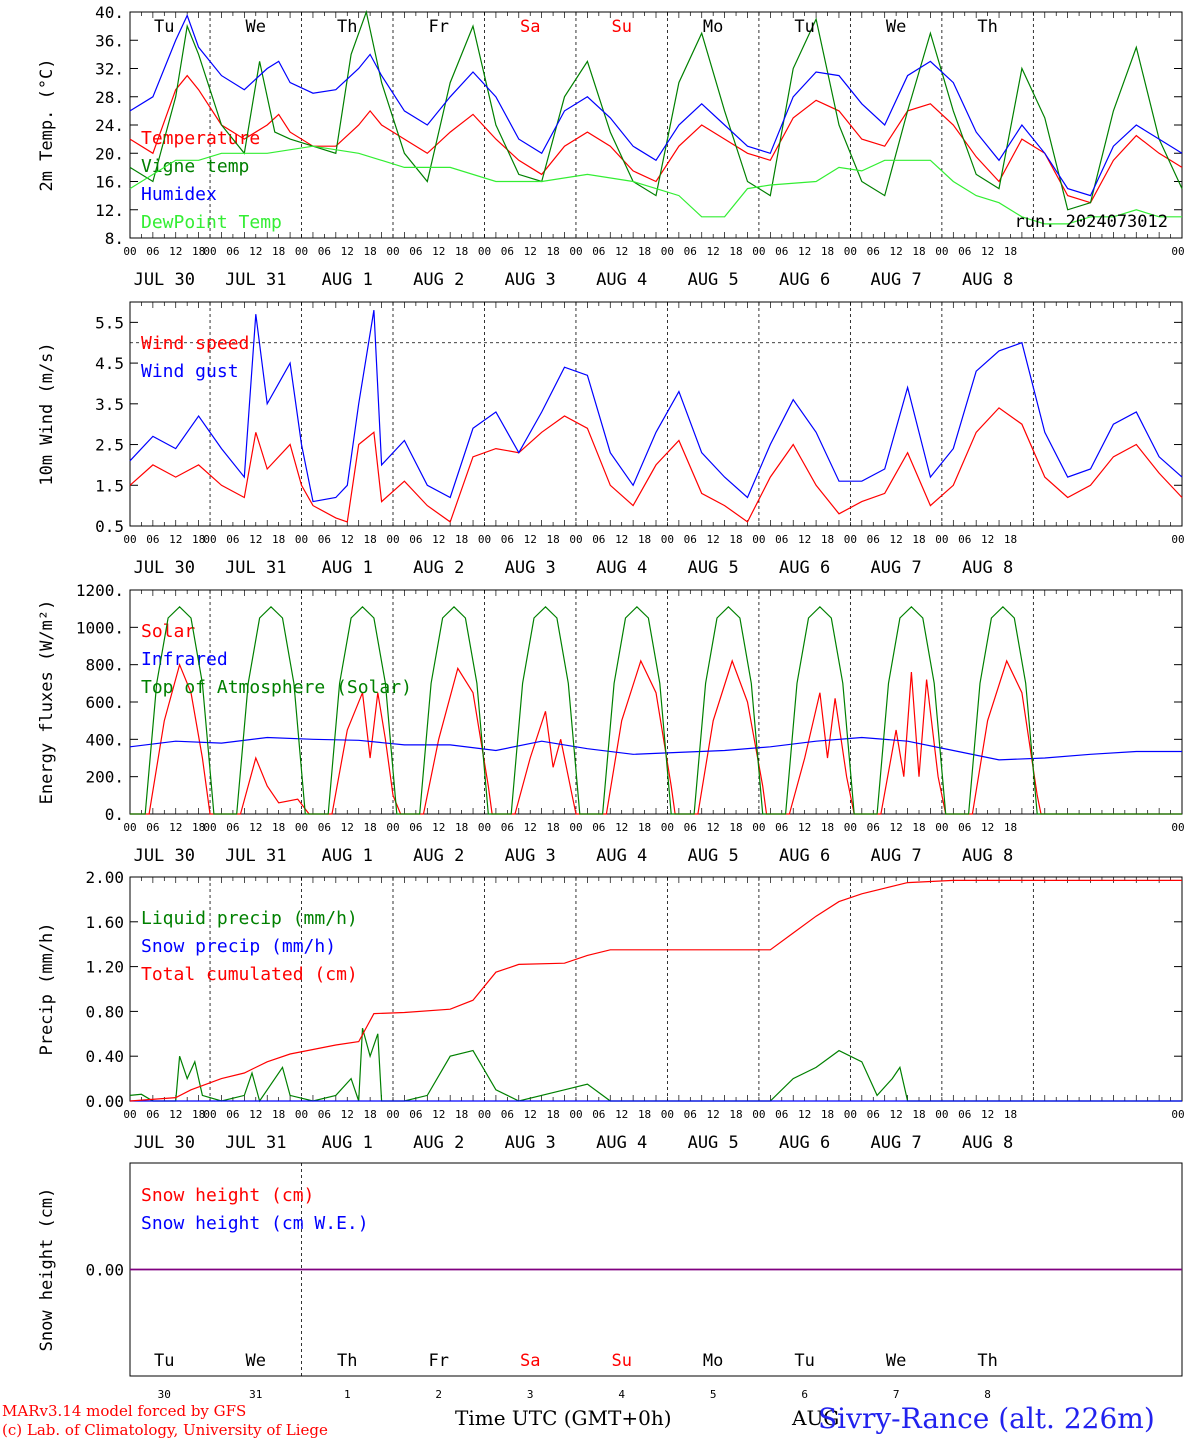 This screenshot has height=1440, width=1194. What do you see at coordinates (804, 1143) in the screenshot?
I see `precip-date-label: AUG 6` at bounding box center [804, 1143].